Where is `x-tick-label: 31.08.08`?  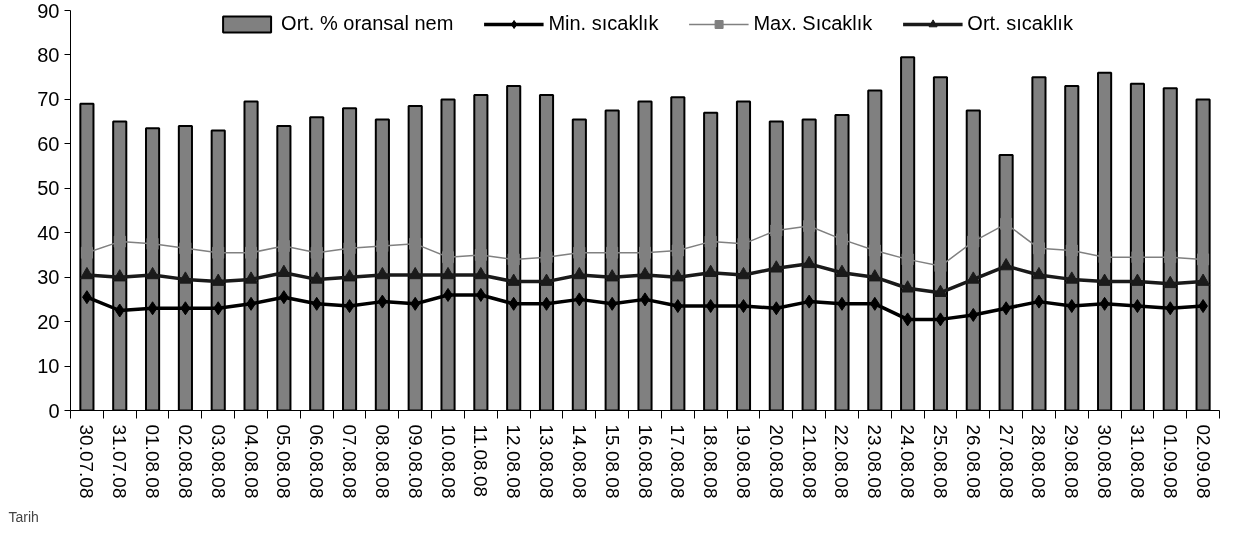
x-tick-label: 31.08.08 is located at coordinates (1137, 461).